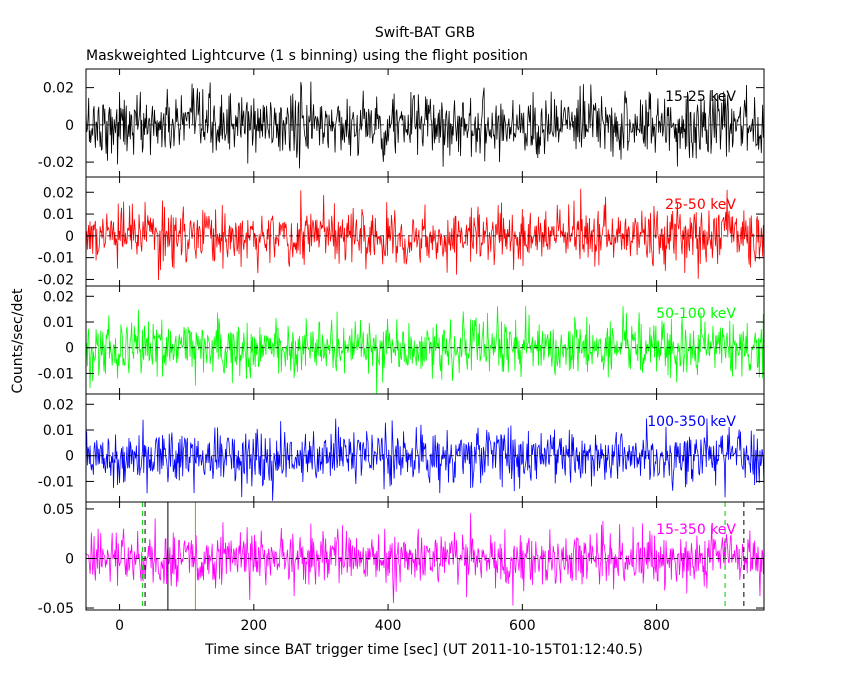 The image size is (850, 680). Describe the element at coordinates (253, 626) in the screenshot. I see `x-tick-label: 200` at that location.